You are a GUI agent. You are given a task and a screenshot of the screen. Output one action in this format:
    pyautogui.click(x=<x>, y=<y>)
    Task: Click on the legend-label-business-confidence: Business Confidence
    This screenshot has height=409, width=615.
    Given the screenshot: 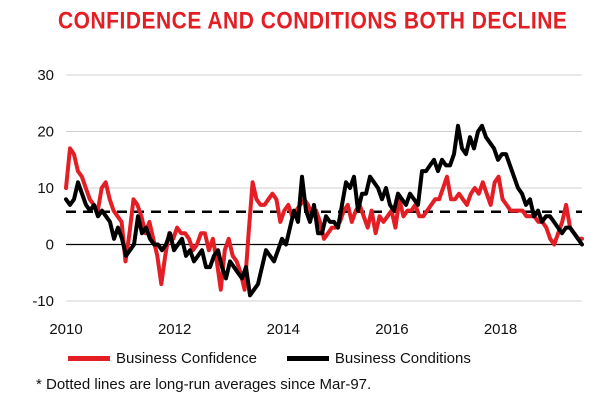 What is the action you would take?
    pyautogui.click(x=186, y=358)
    